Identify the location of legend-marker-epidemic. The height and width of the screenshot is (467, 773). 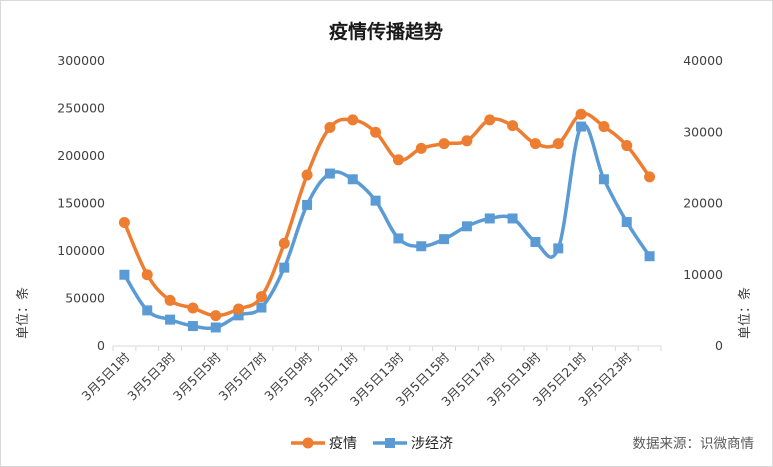
(308, 443).